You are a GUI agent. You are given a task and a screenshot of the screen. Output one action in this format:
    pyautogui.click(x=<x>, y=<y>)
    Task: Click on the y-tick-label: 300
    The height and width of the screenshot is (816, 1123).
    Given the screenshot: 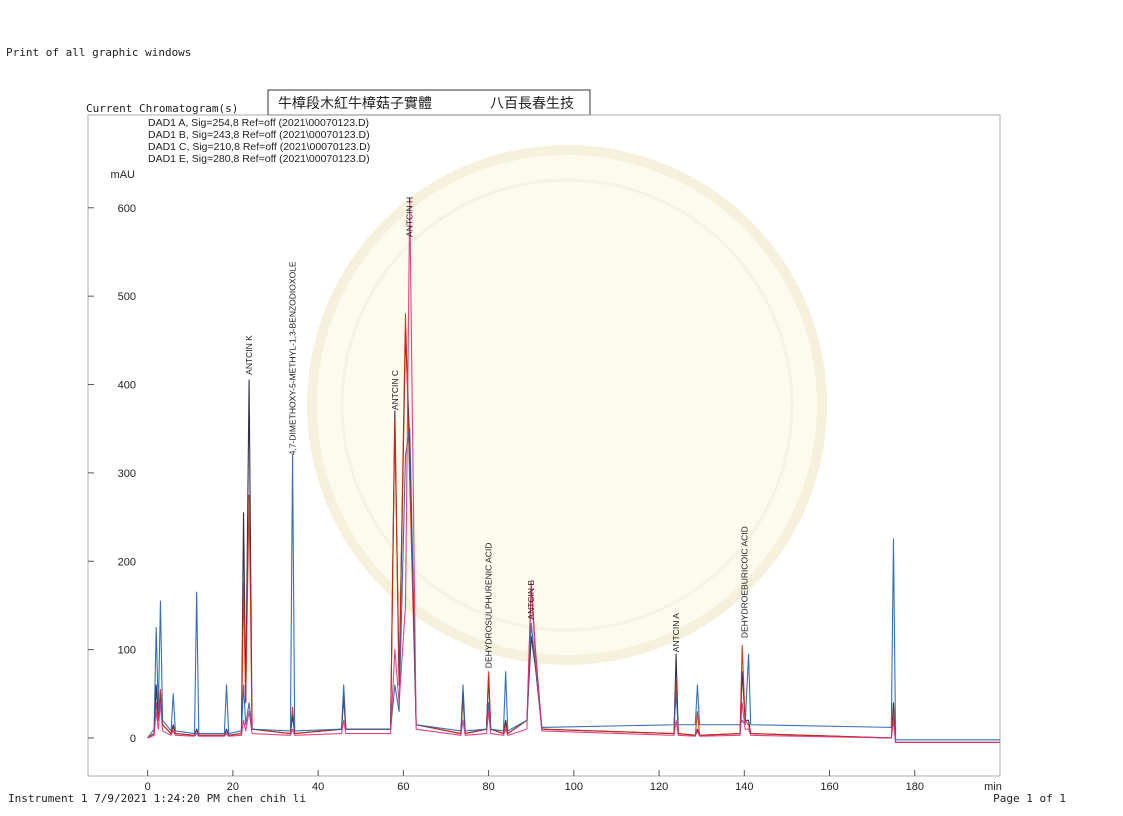 What is the action you would take?
    pyautogui.click(x=127, y=474)
    